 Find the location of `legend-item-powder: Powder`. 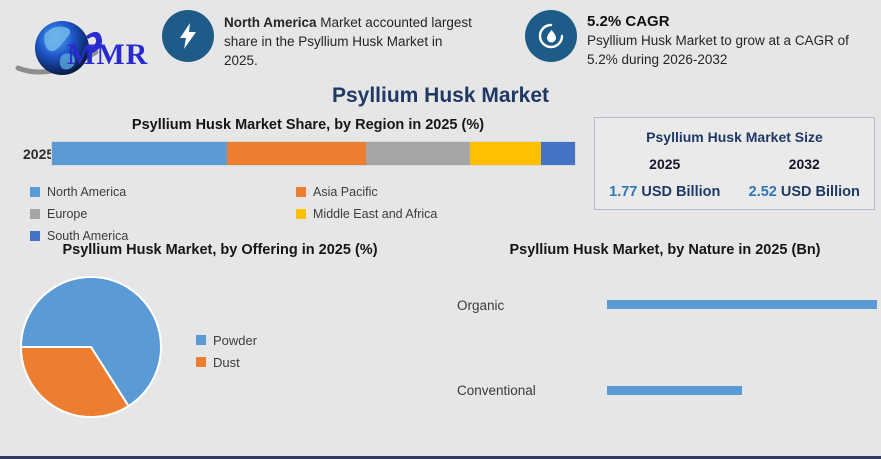

legend-item-powder: Powder is located at coordinates (256, 340).